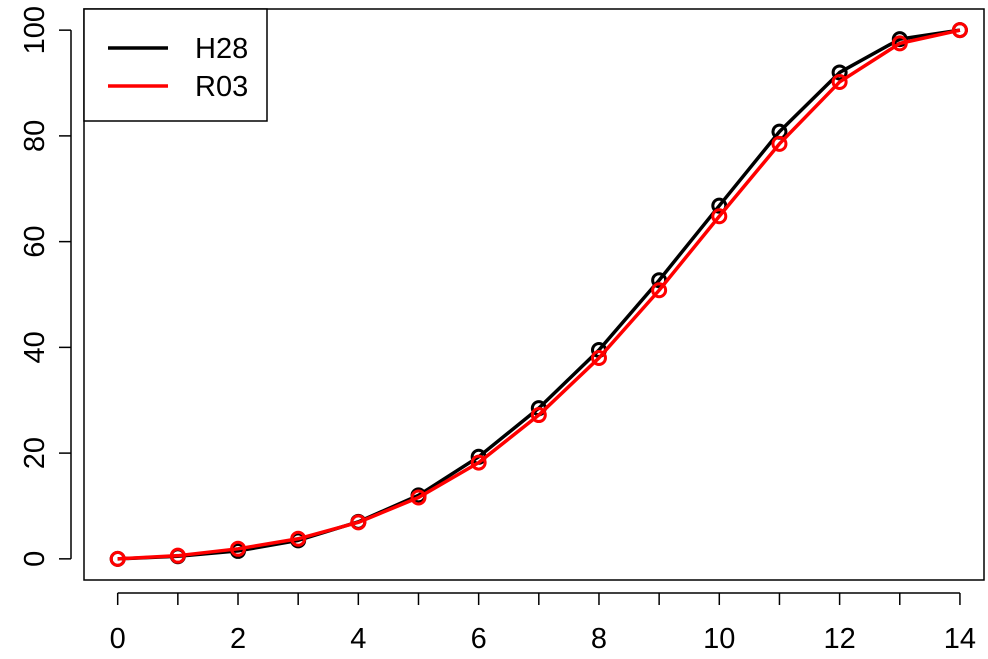 This screenshot has height=659, width=988. What do you see at coordinates (479, 638) in the screenshot?
I see `x-tick-label: 6` at bounding box center [479, 638].